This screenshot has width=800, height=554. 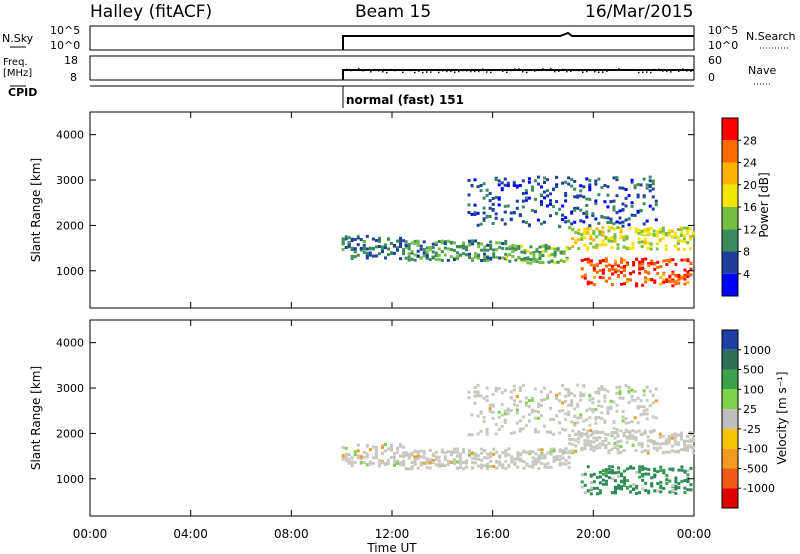 What do you see at coordinates (746, 252) in the screenshot?
I see `colorbar-tick-label: 8` at bounding box center [746, 252].